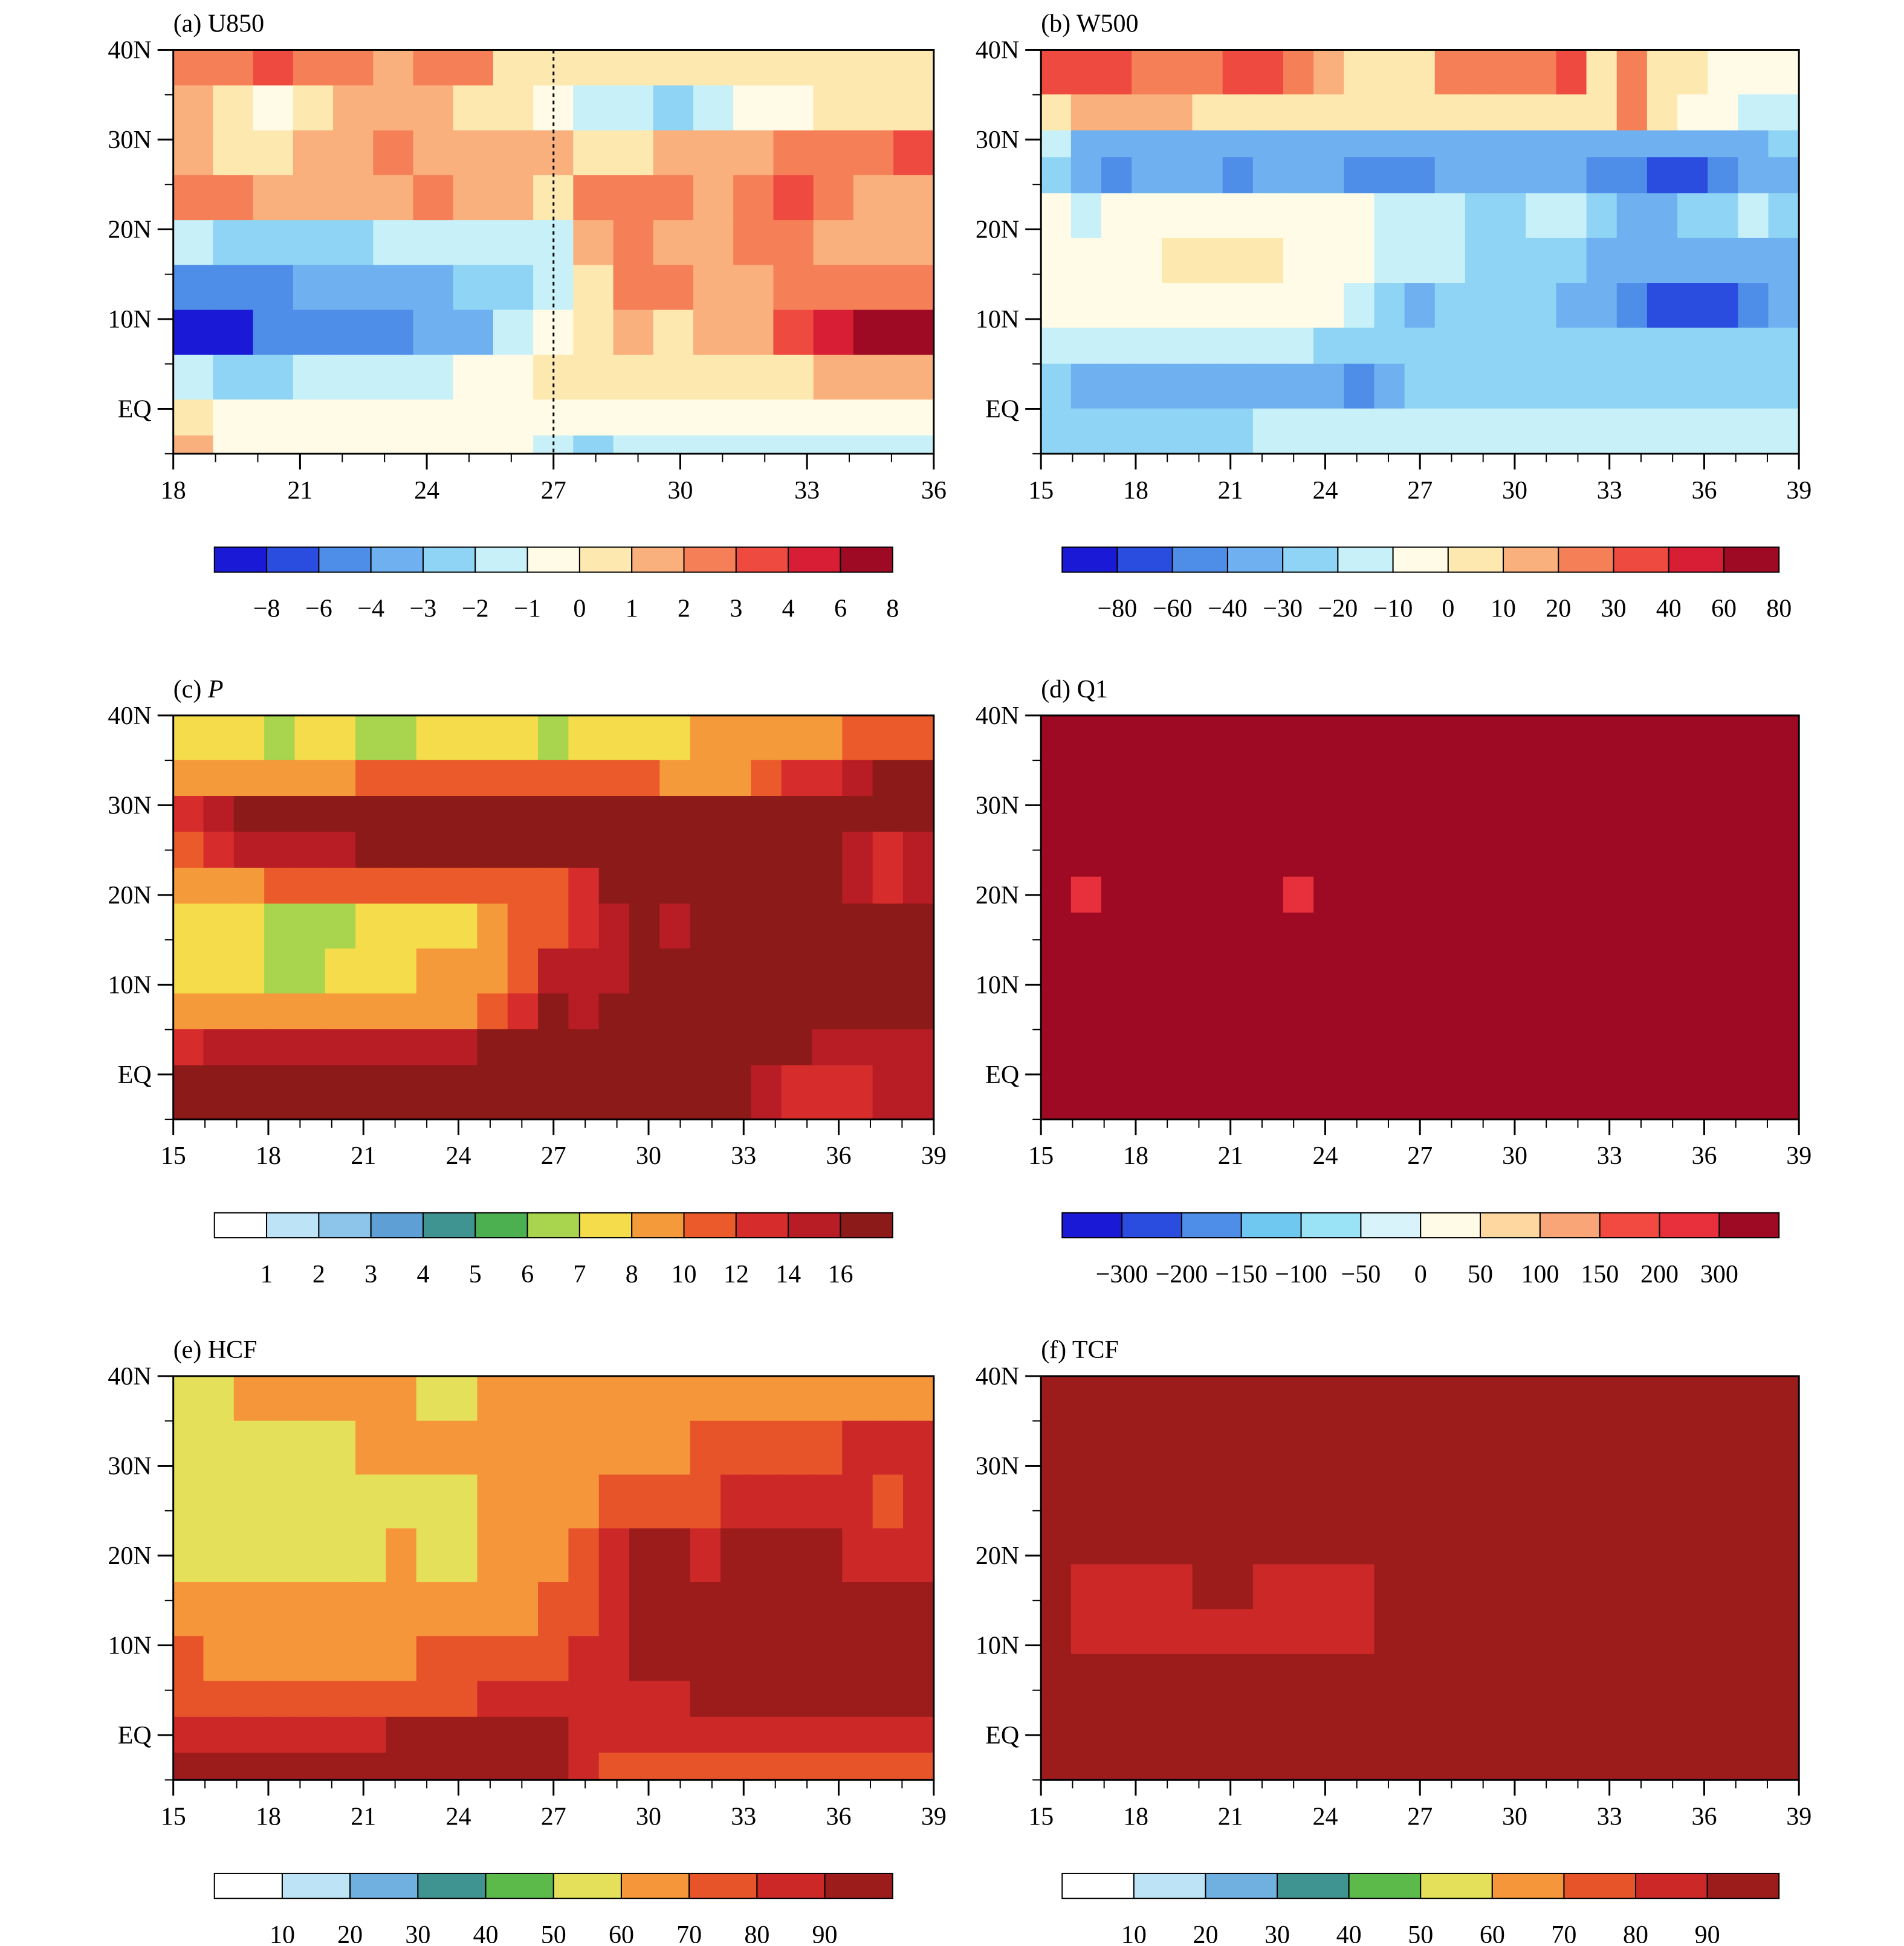 The image size is (1904, 1946). Describe the element at coordinates (1420, 252) in the screenshot. I see `contour-field` at that location.